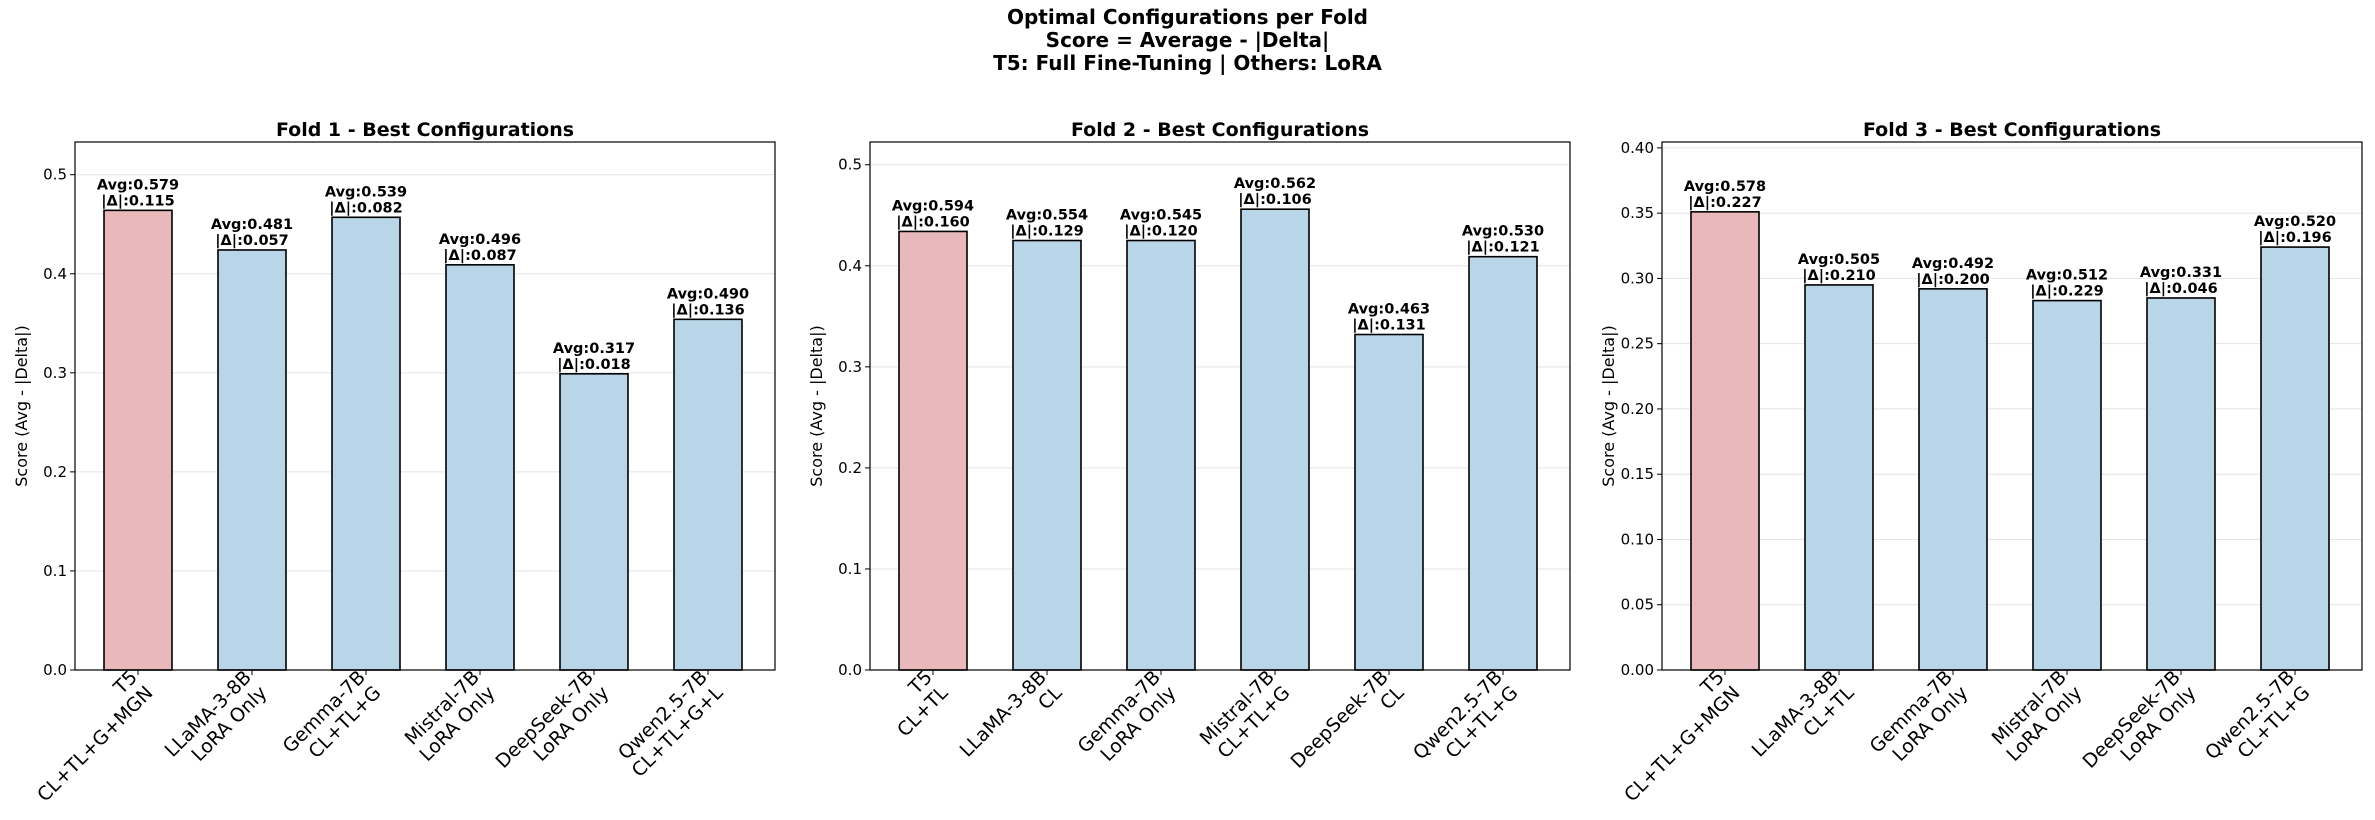 Image resolution: width=2375 pixels, height=820 pixels. Describe the element at coordinates (1637, 670) in the screenshot. I see `y-tick-label: 0.00` at that location.